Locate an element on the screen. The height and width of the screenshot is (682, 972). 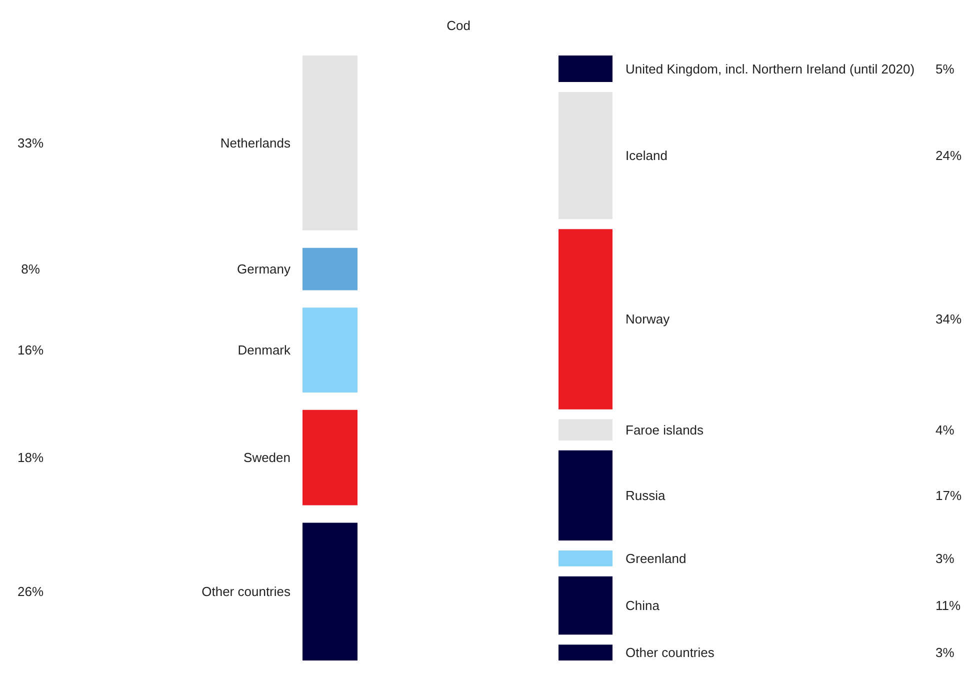
data-label: 16% is located at coordinates (30, 350).